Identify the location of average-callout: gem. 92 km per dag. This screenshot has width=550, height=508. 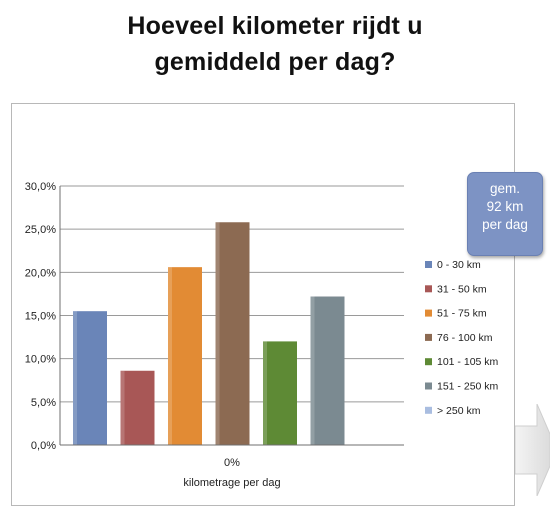
(505, 214).